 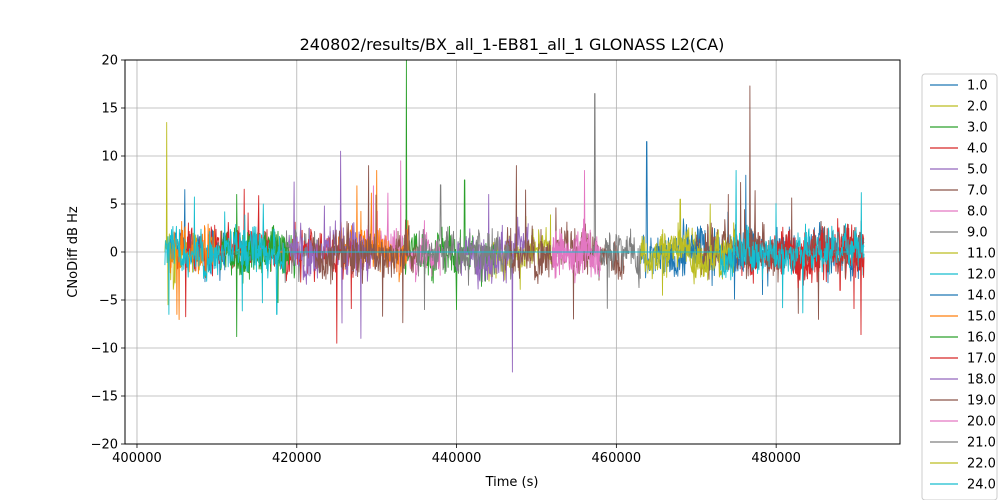 I want to click on legend-label: 22.0, so click(x=981, y=464).